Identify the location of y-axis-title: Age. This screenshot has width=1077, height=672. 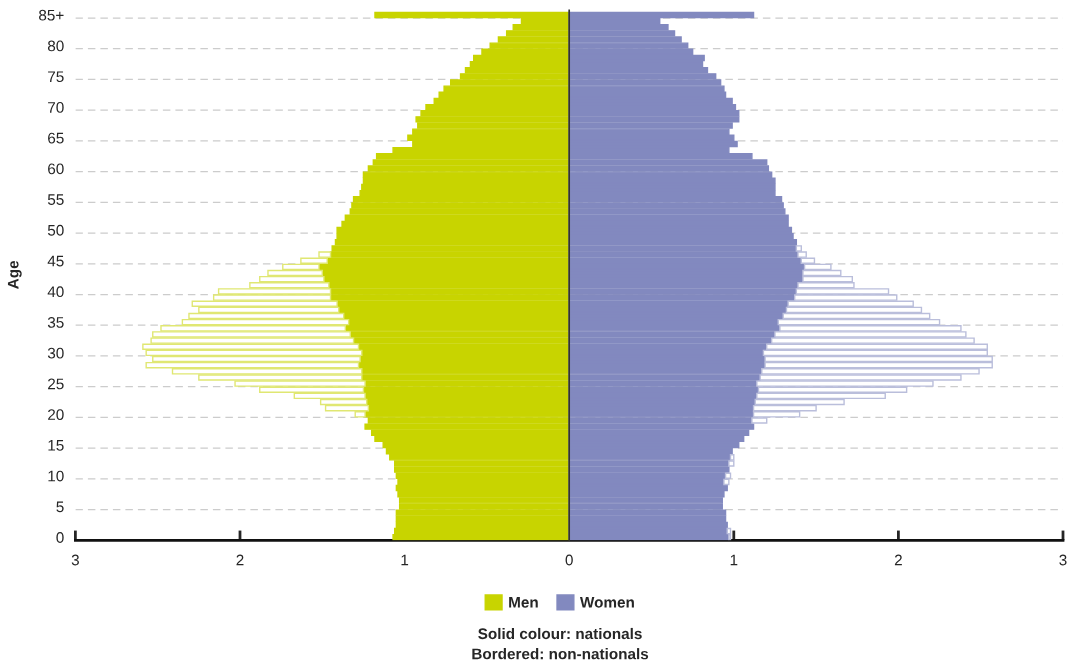
(14, 274).